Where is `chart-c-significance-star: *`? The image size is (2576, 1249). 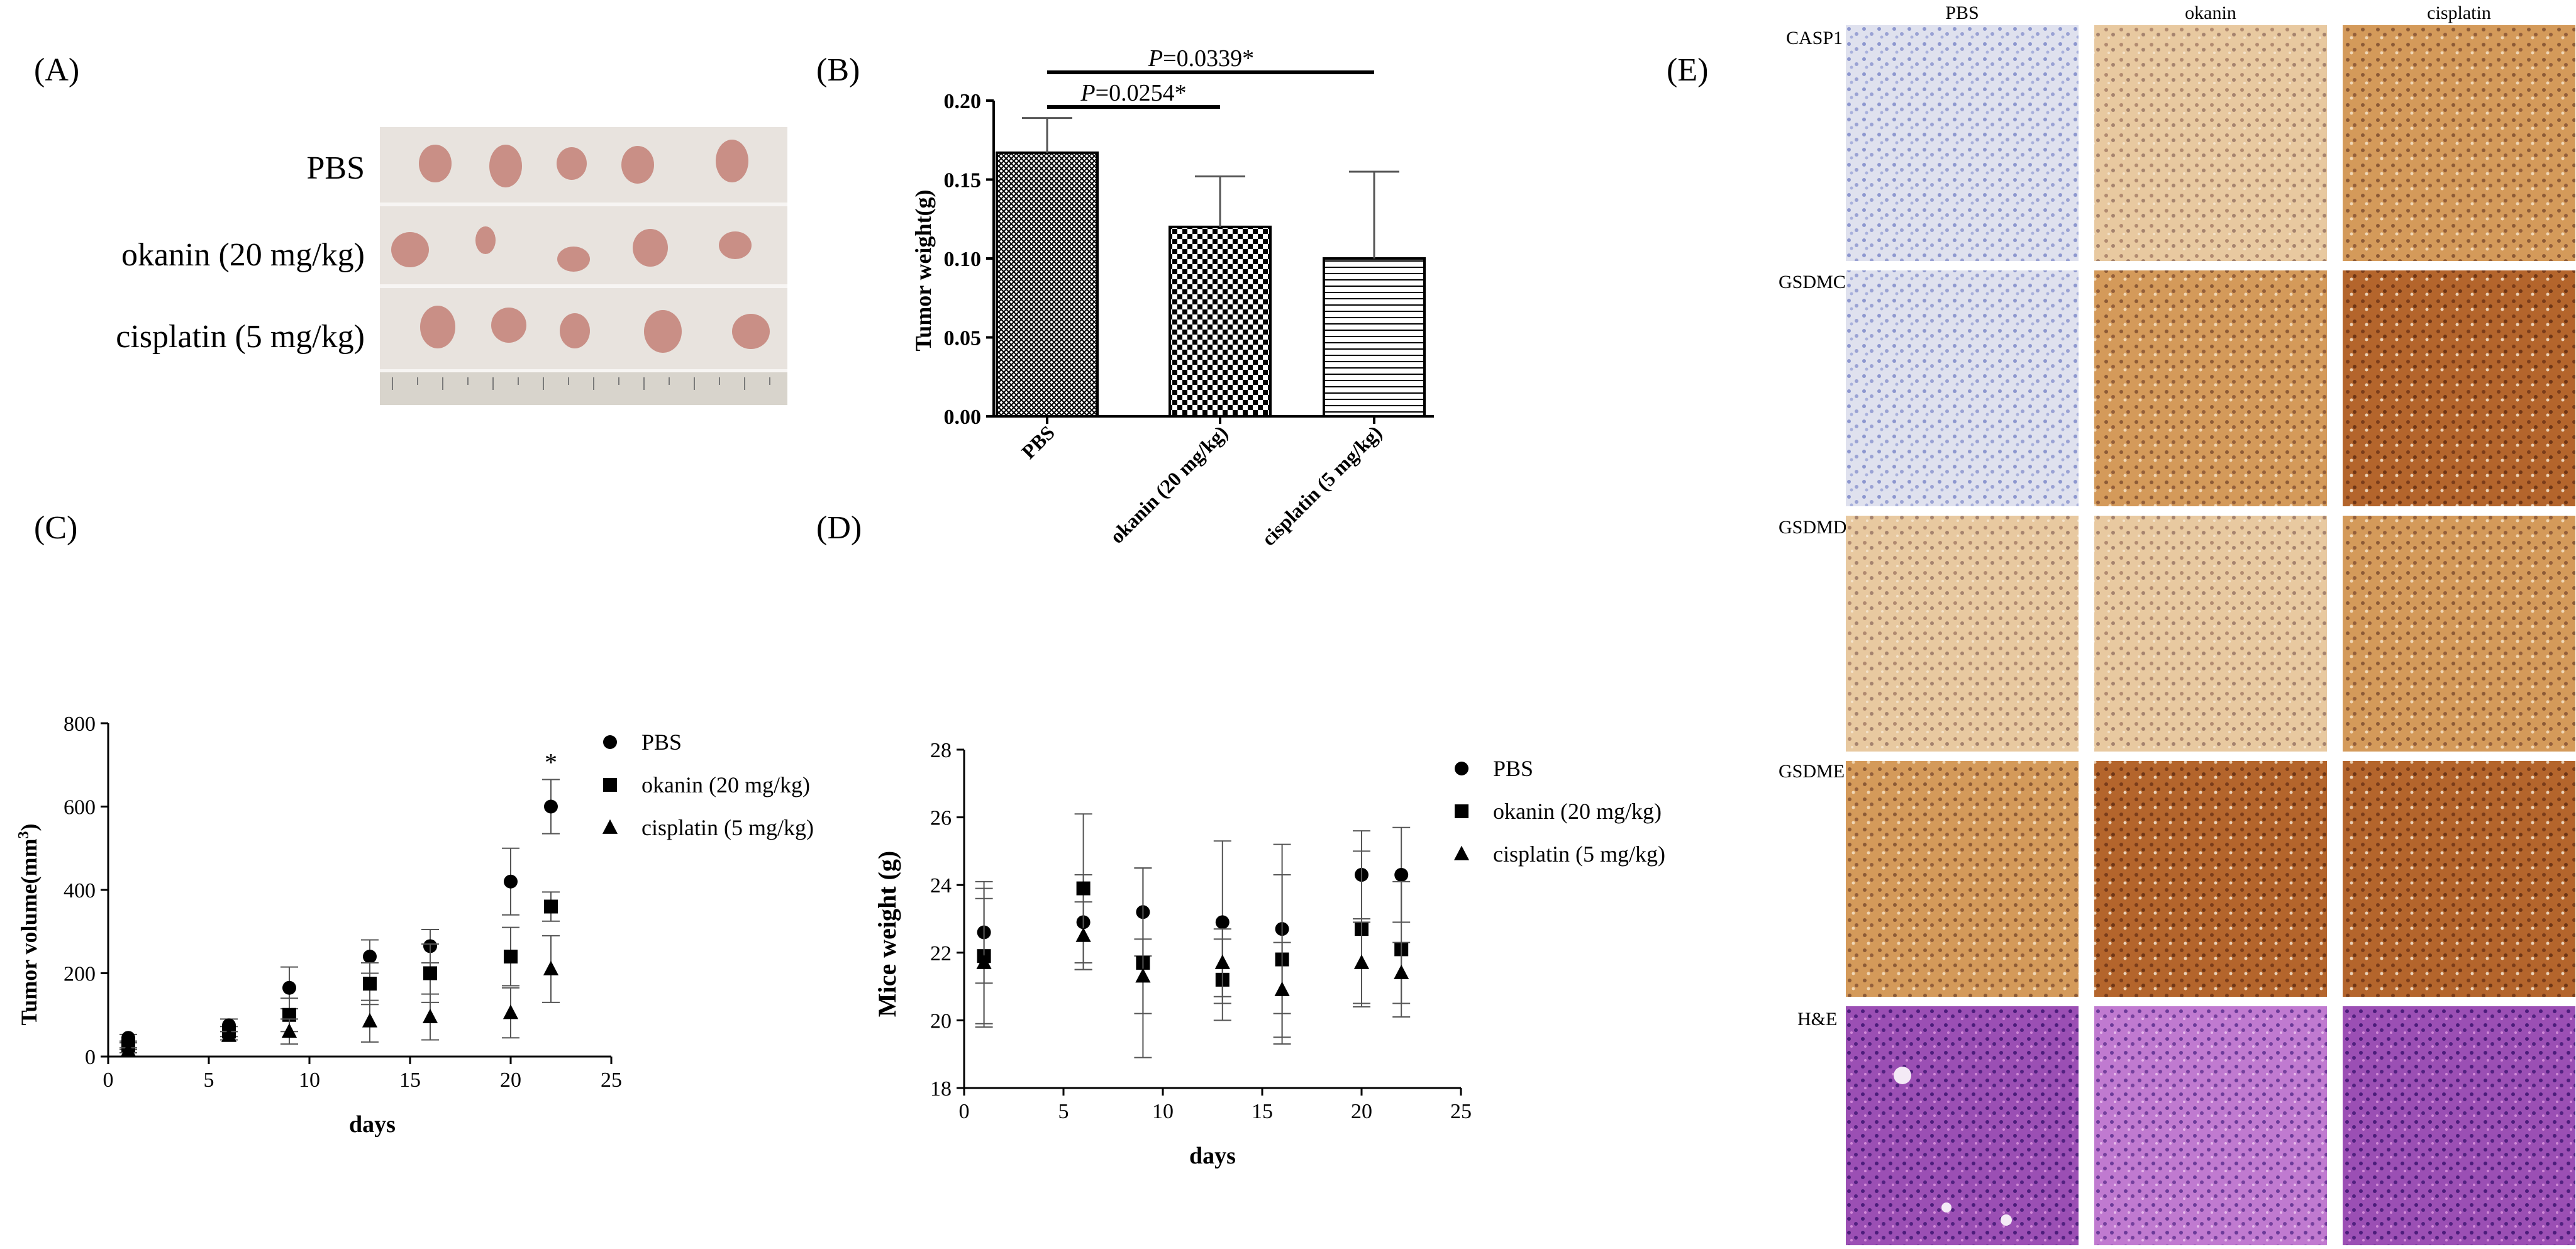 chart-c-significance-star: * is located at coordinates (551, 762).